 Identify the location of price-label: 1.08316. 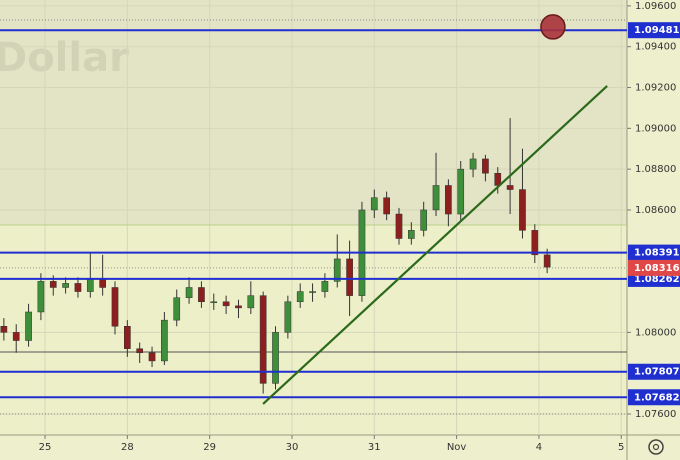
(657, 268).